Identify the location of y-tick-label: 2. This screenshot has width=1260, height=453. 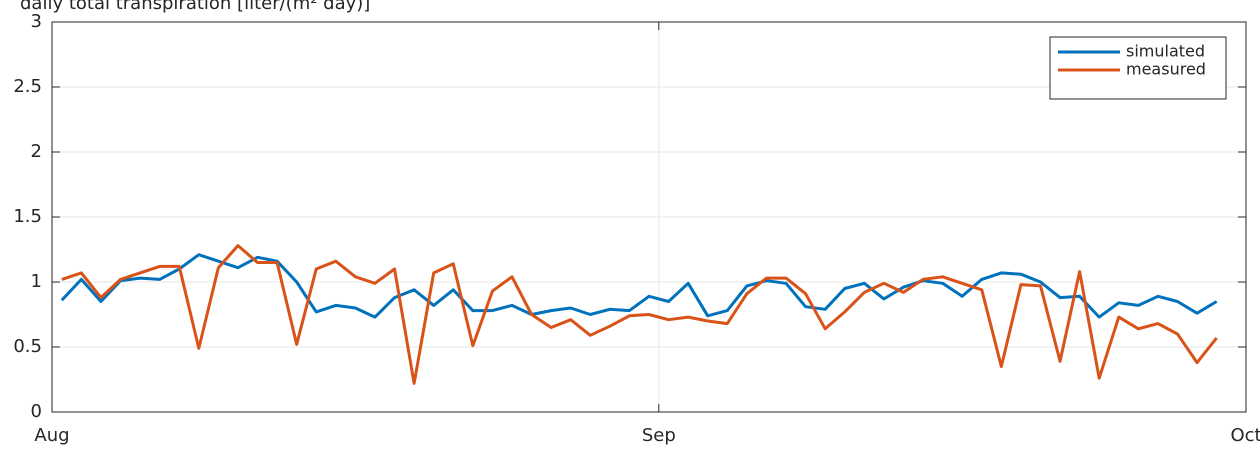
(36, 151).